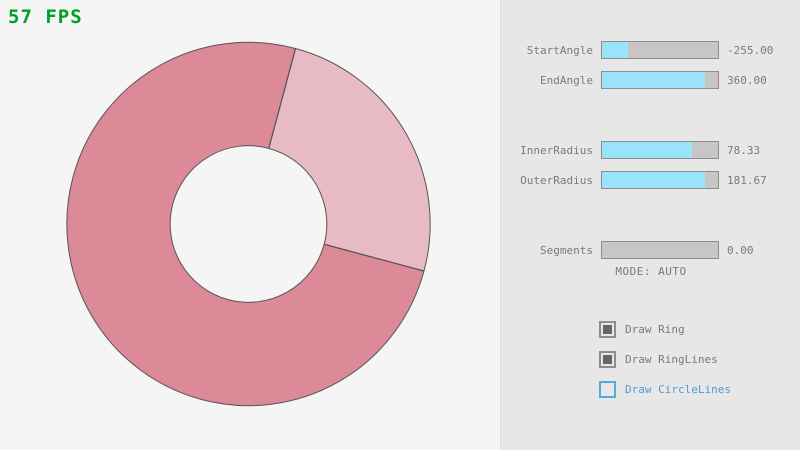 The width and height of the screenshot is (800, 450). What do you see at coordinates (747, 80) in the screenshot?
I see `slider-value-endangle: 360.00` at bounding box center [747, 80].